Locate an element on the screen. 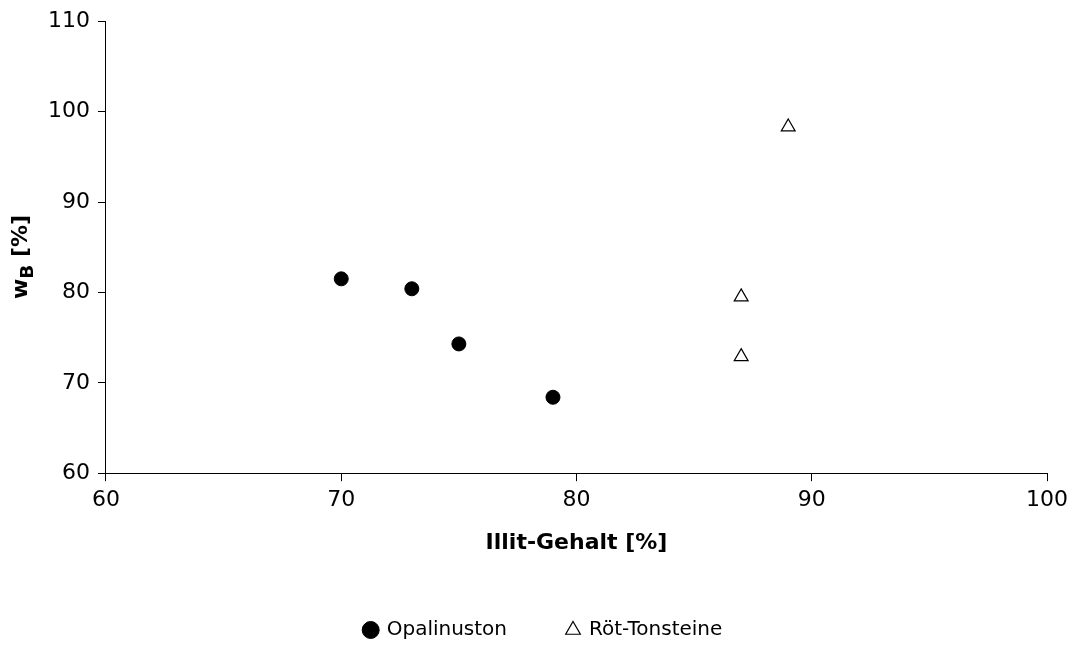 This screenshot has height=650, width=1075. y-tick-label: 110 is located at coordinates (68, 19).